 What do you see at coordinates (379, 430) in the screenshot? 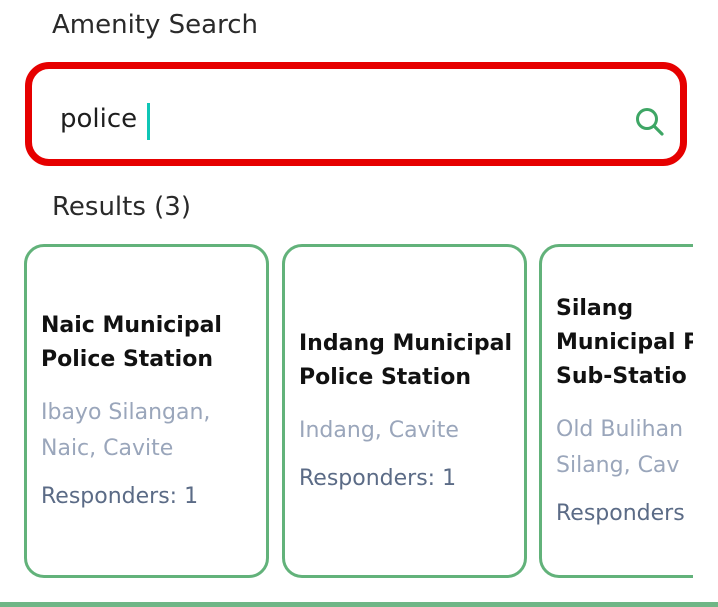
I see `card-address: Indang, Cavite` at bounding box center [379, 430].